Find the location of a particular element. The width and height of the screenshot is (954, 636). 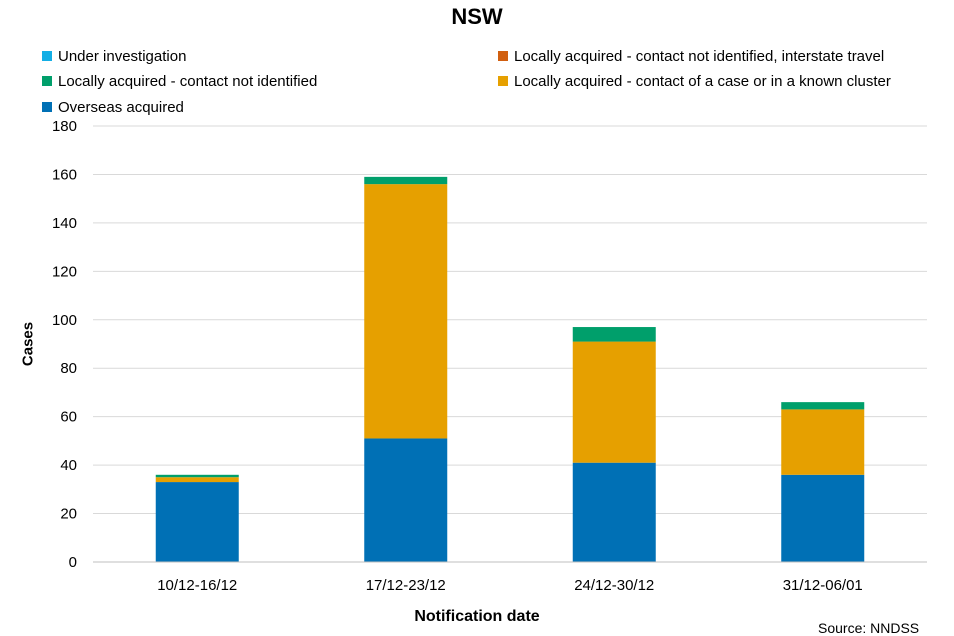

y-tick-label: 120 is located at coordinates (64, 271).